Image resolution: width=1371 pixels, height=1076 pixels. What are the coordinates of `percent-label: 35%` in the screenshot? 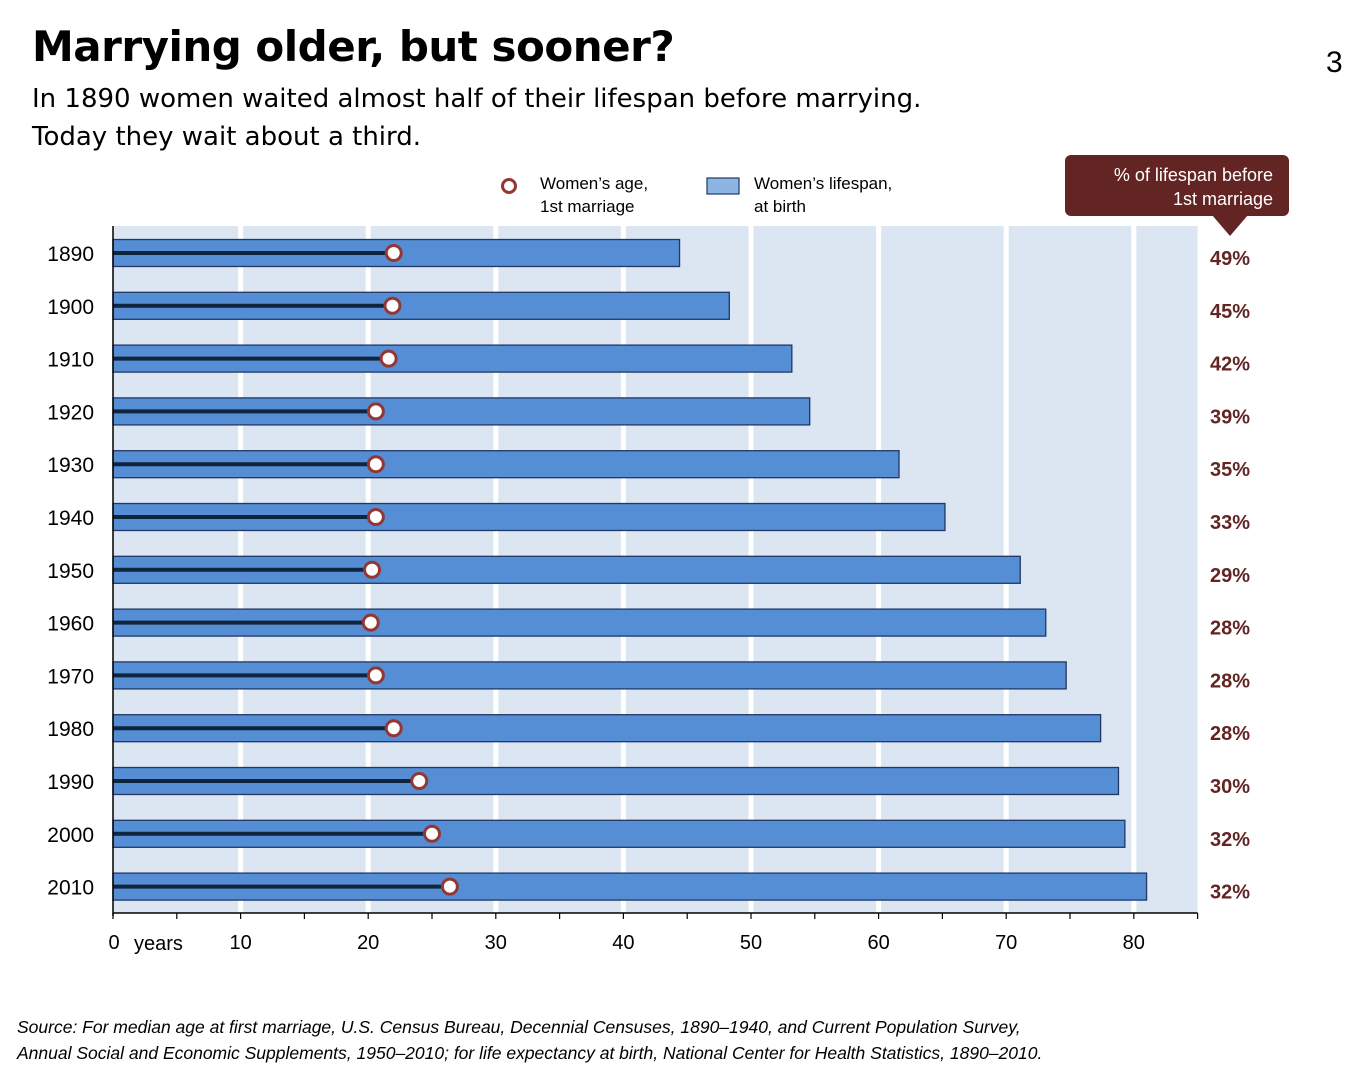 It's located at (1230, 470).